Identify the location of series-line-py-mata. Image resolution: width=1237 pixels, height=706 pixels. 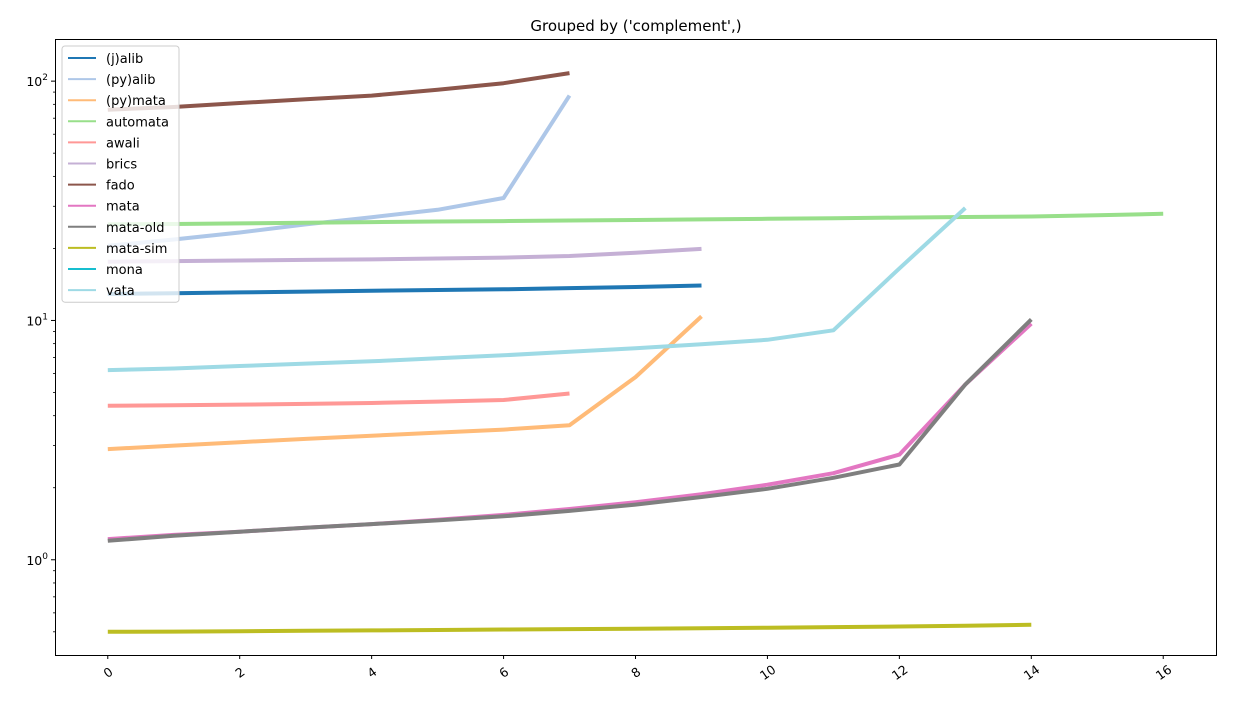
(405, 383).